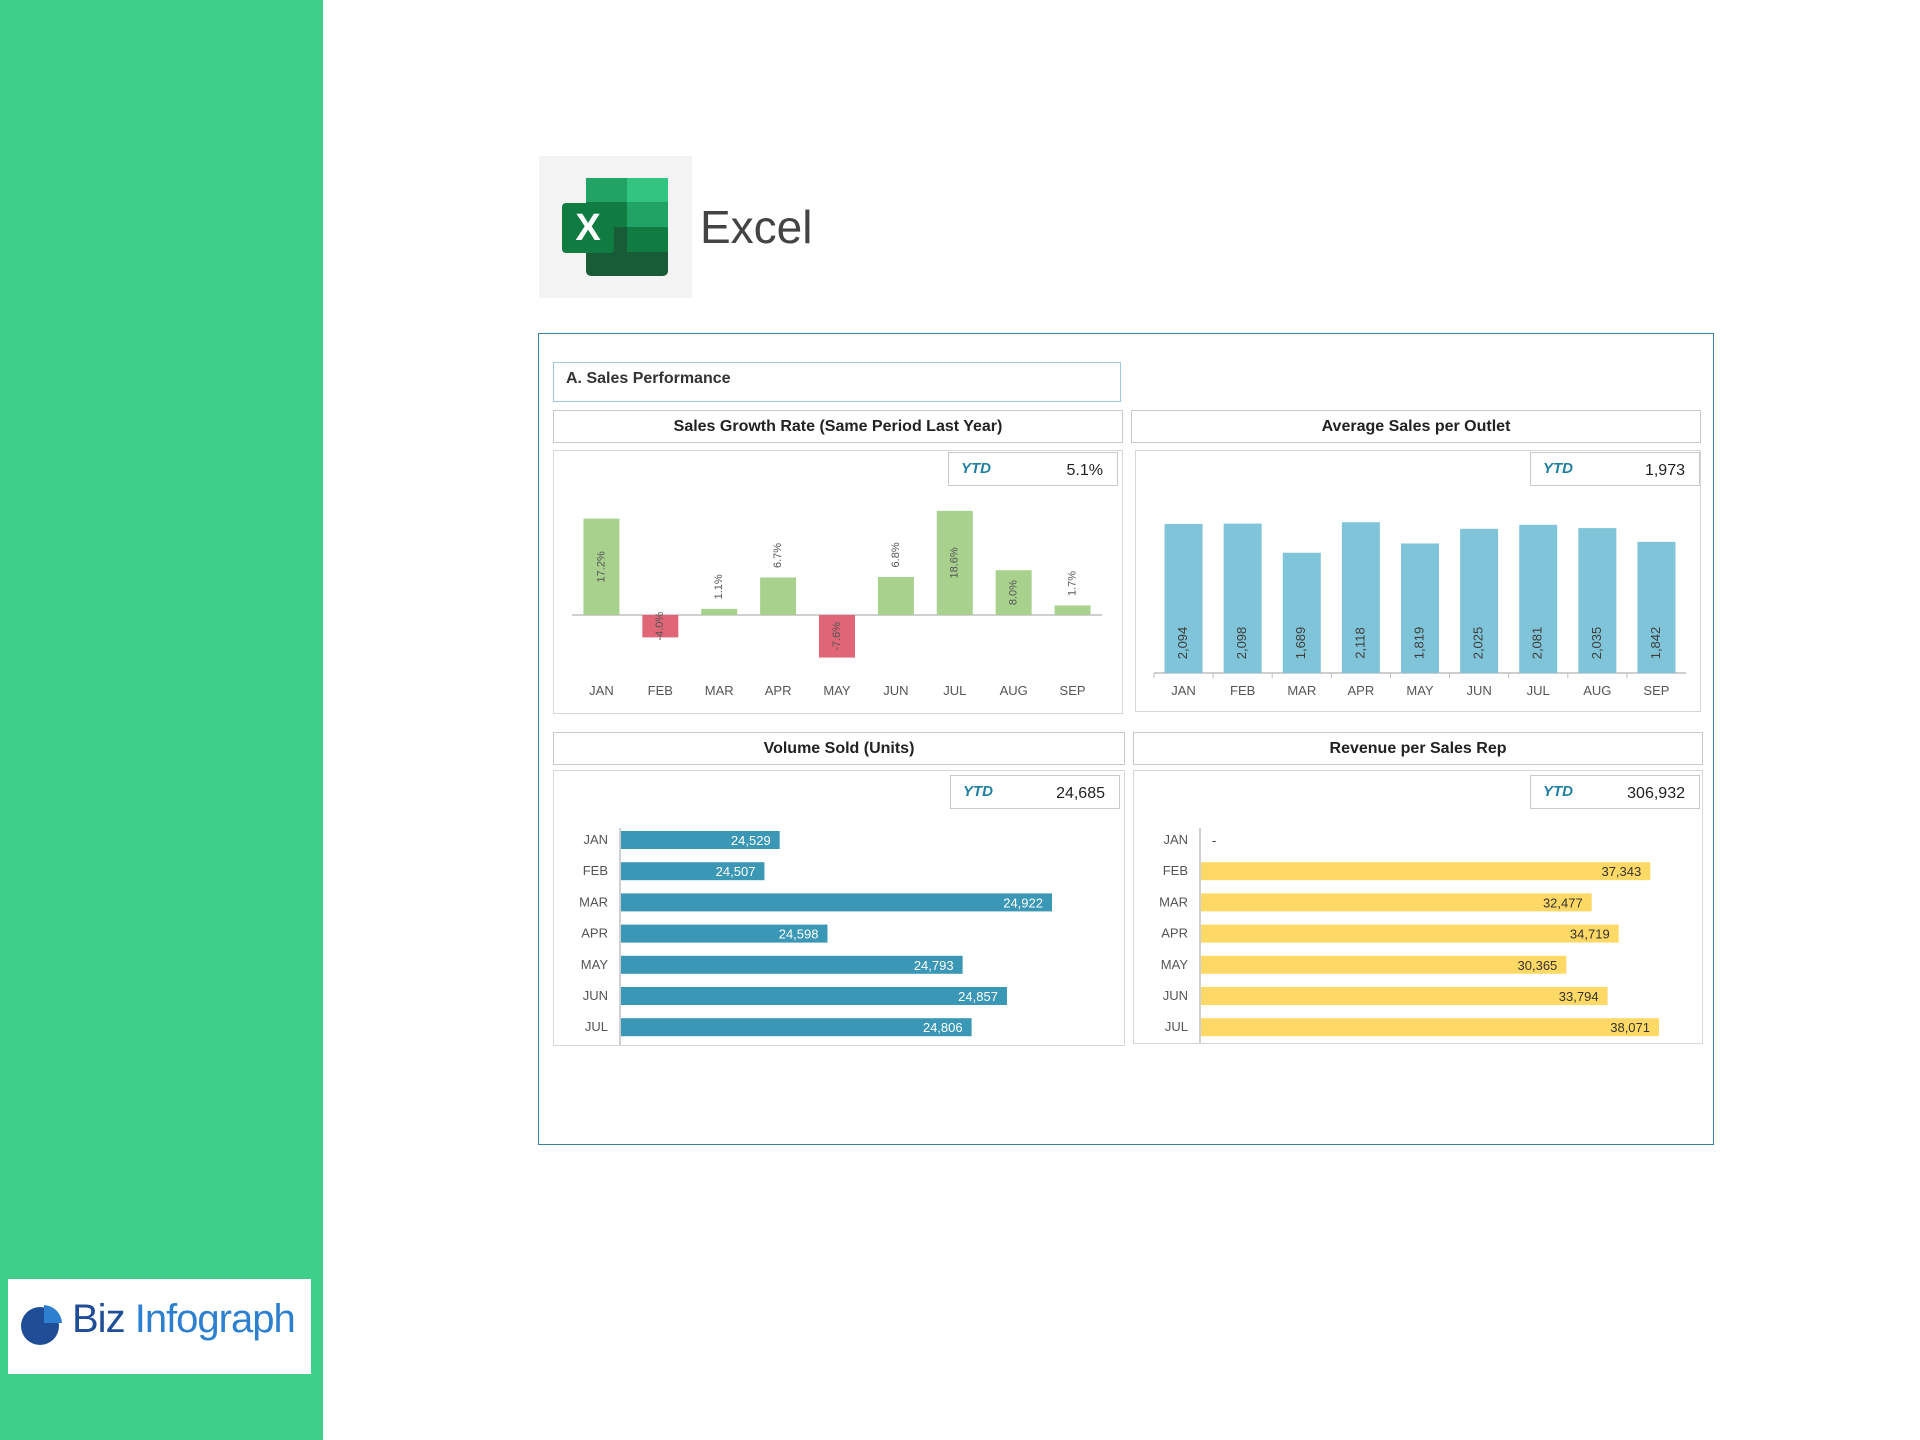 The height and width of the screenshot is (1440, 1920). What do you see at coordinates (799, 934) in the screenshot?
I see `data-label: 24,598` at bounding box center [799, 934].